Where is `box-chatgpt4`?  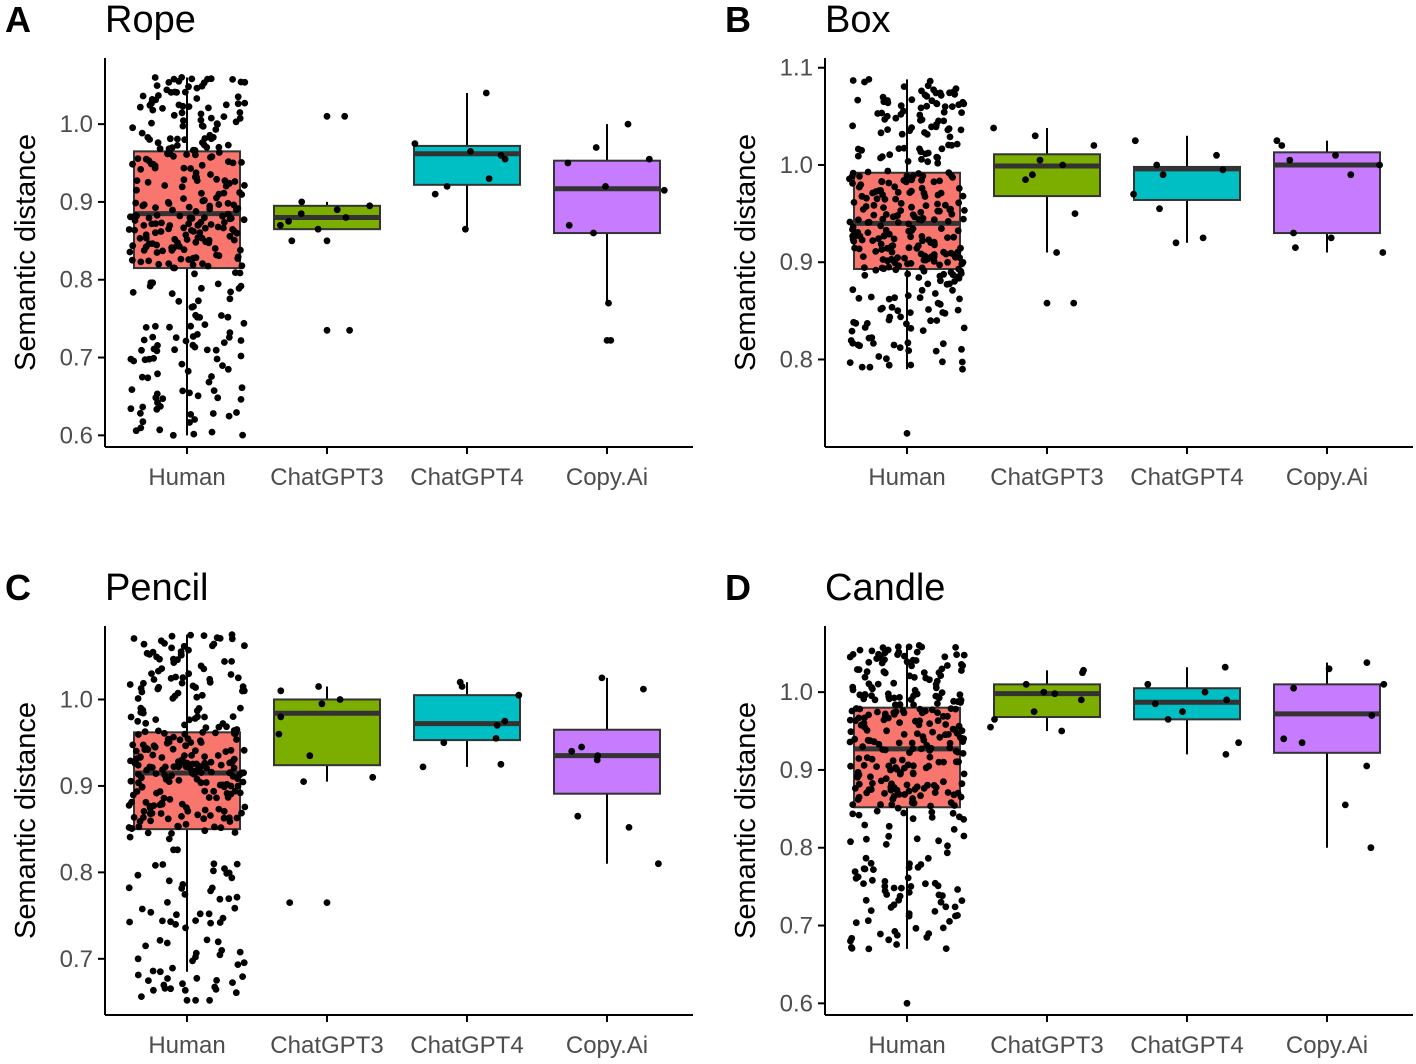
box-chatgpt4 is located at coordinates (467, 724).